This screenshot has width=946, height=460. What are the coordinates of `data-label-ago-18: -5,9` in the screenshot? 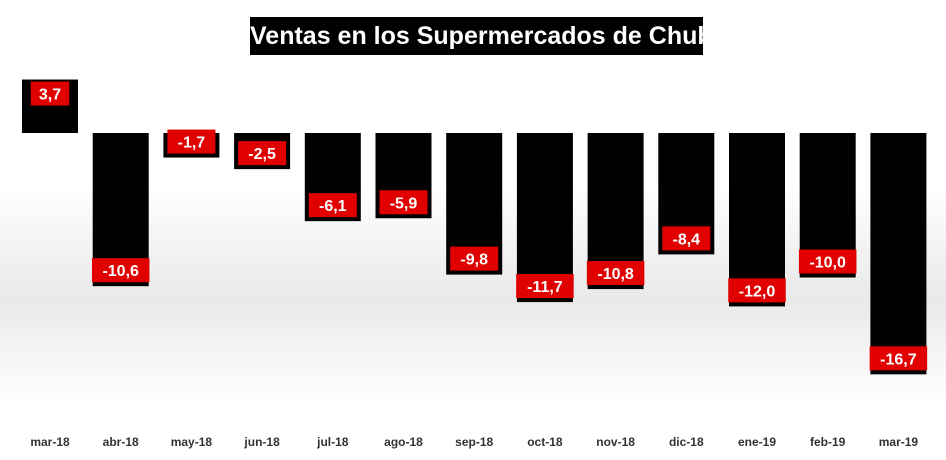 It's located at (403, 202).